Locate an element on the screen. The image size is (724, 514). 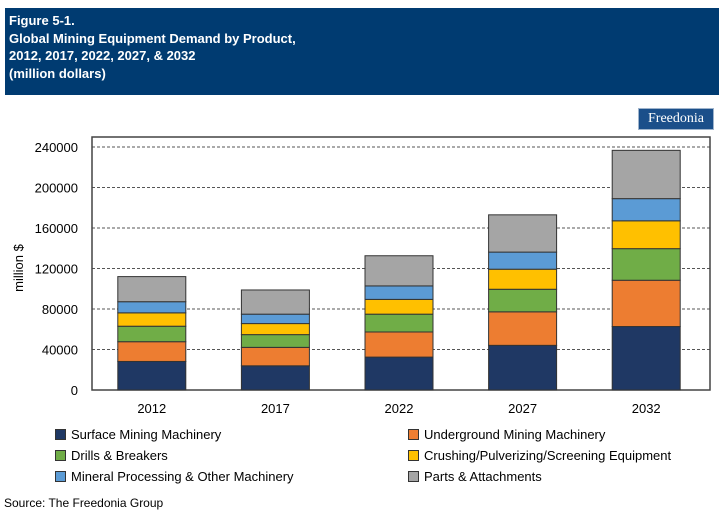
legend-item: Underground Mining Machinery is located at coordinates (506, 434).